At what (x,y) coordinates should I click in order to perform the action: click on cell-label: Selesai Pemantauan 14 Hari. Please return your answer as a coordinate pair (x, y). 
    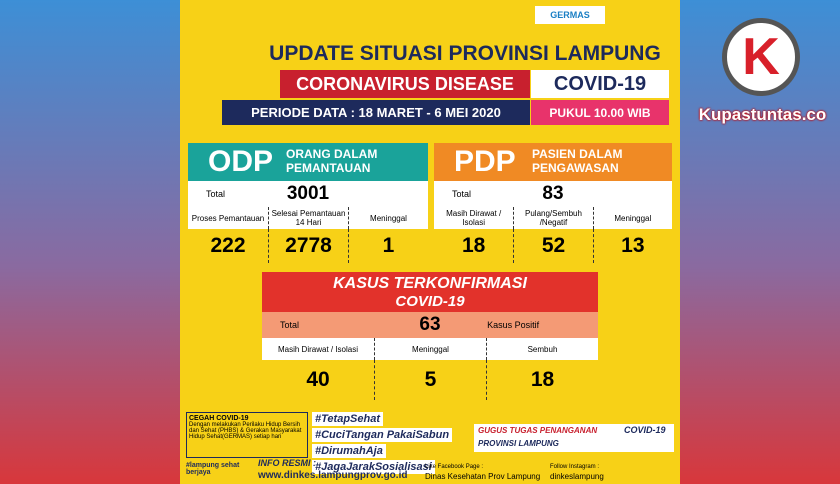
    Looking at the image, I should click on (308, 218).